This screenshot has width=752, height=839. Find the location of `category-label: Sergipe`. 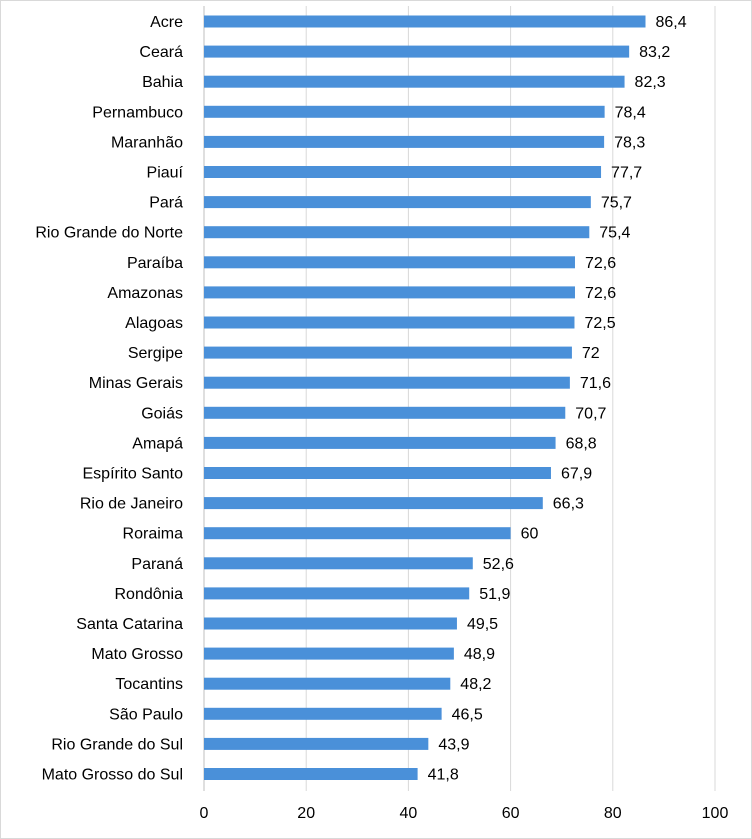

category-label: Sergipe is located at coordinates (155, 353).